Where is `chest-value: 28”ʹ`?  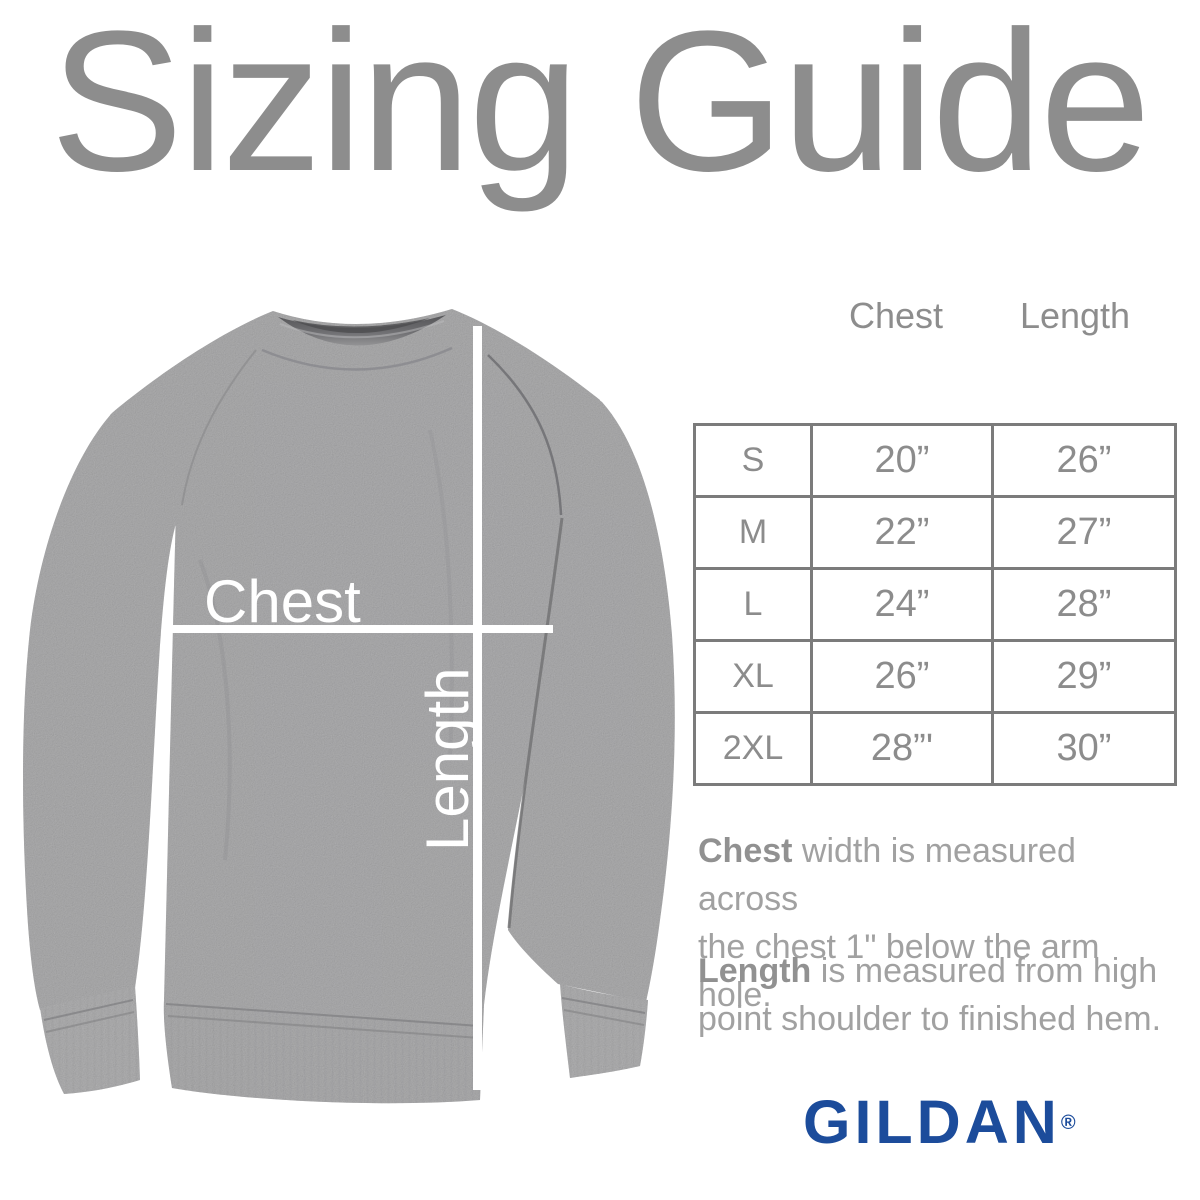 chest-value: 28”ʹ is located at coordinates (902, 748).